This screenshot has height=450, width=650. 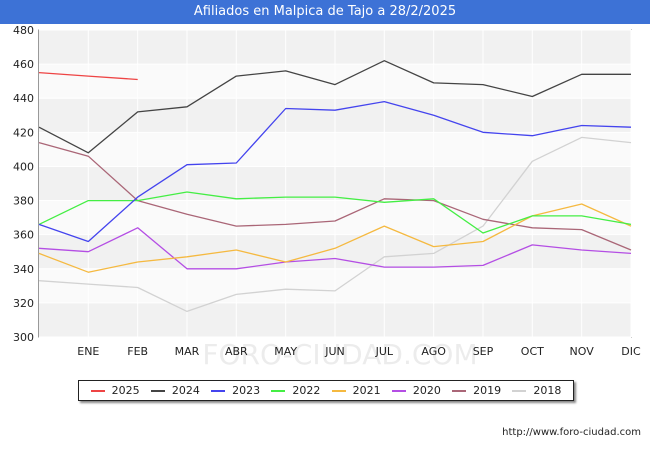 I want to click on legend-item-2025: 2025, so click(x=115, y=390).